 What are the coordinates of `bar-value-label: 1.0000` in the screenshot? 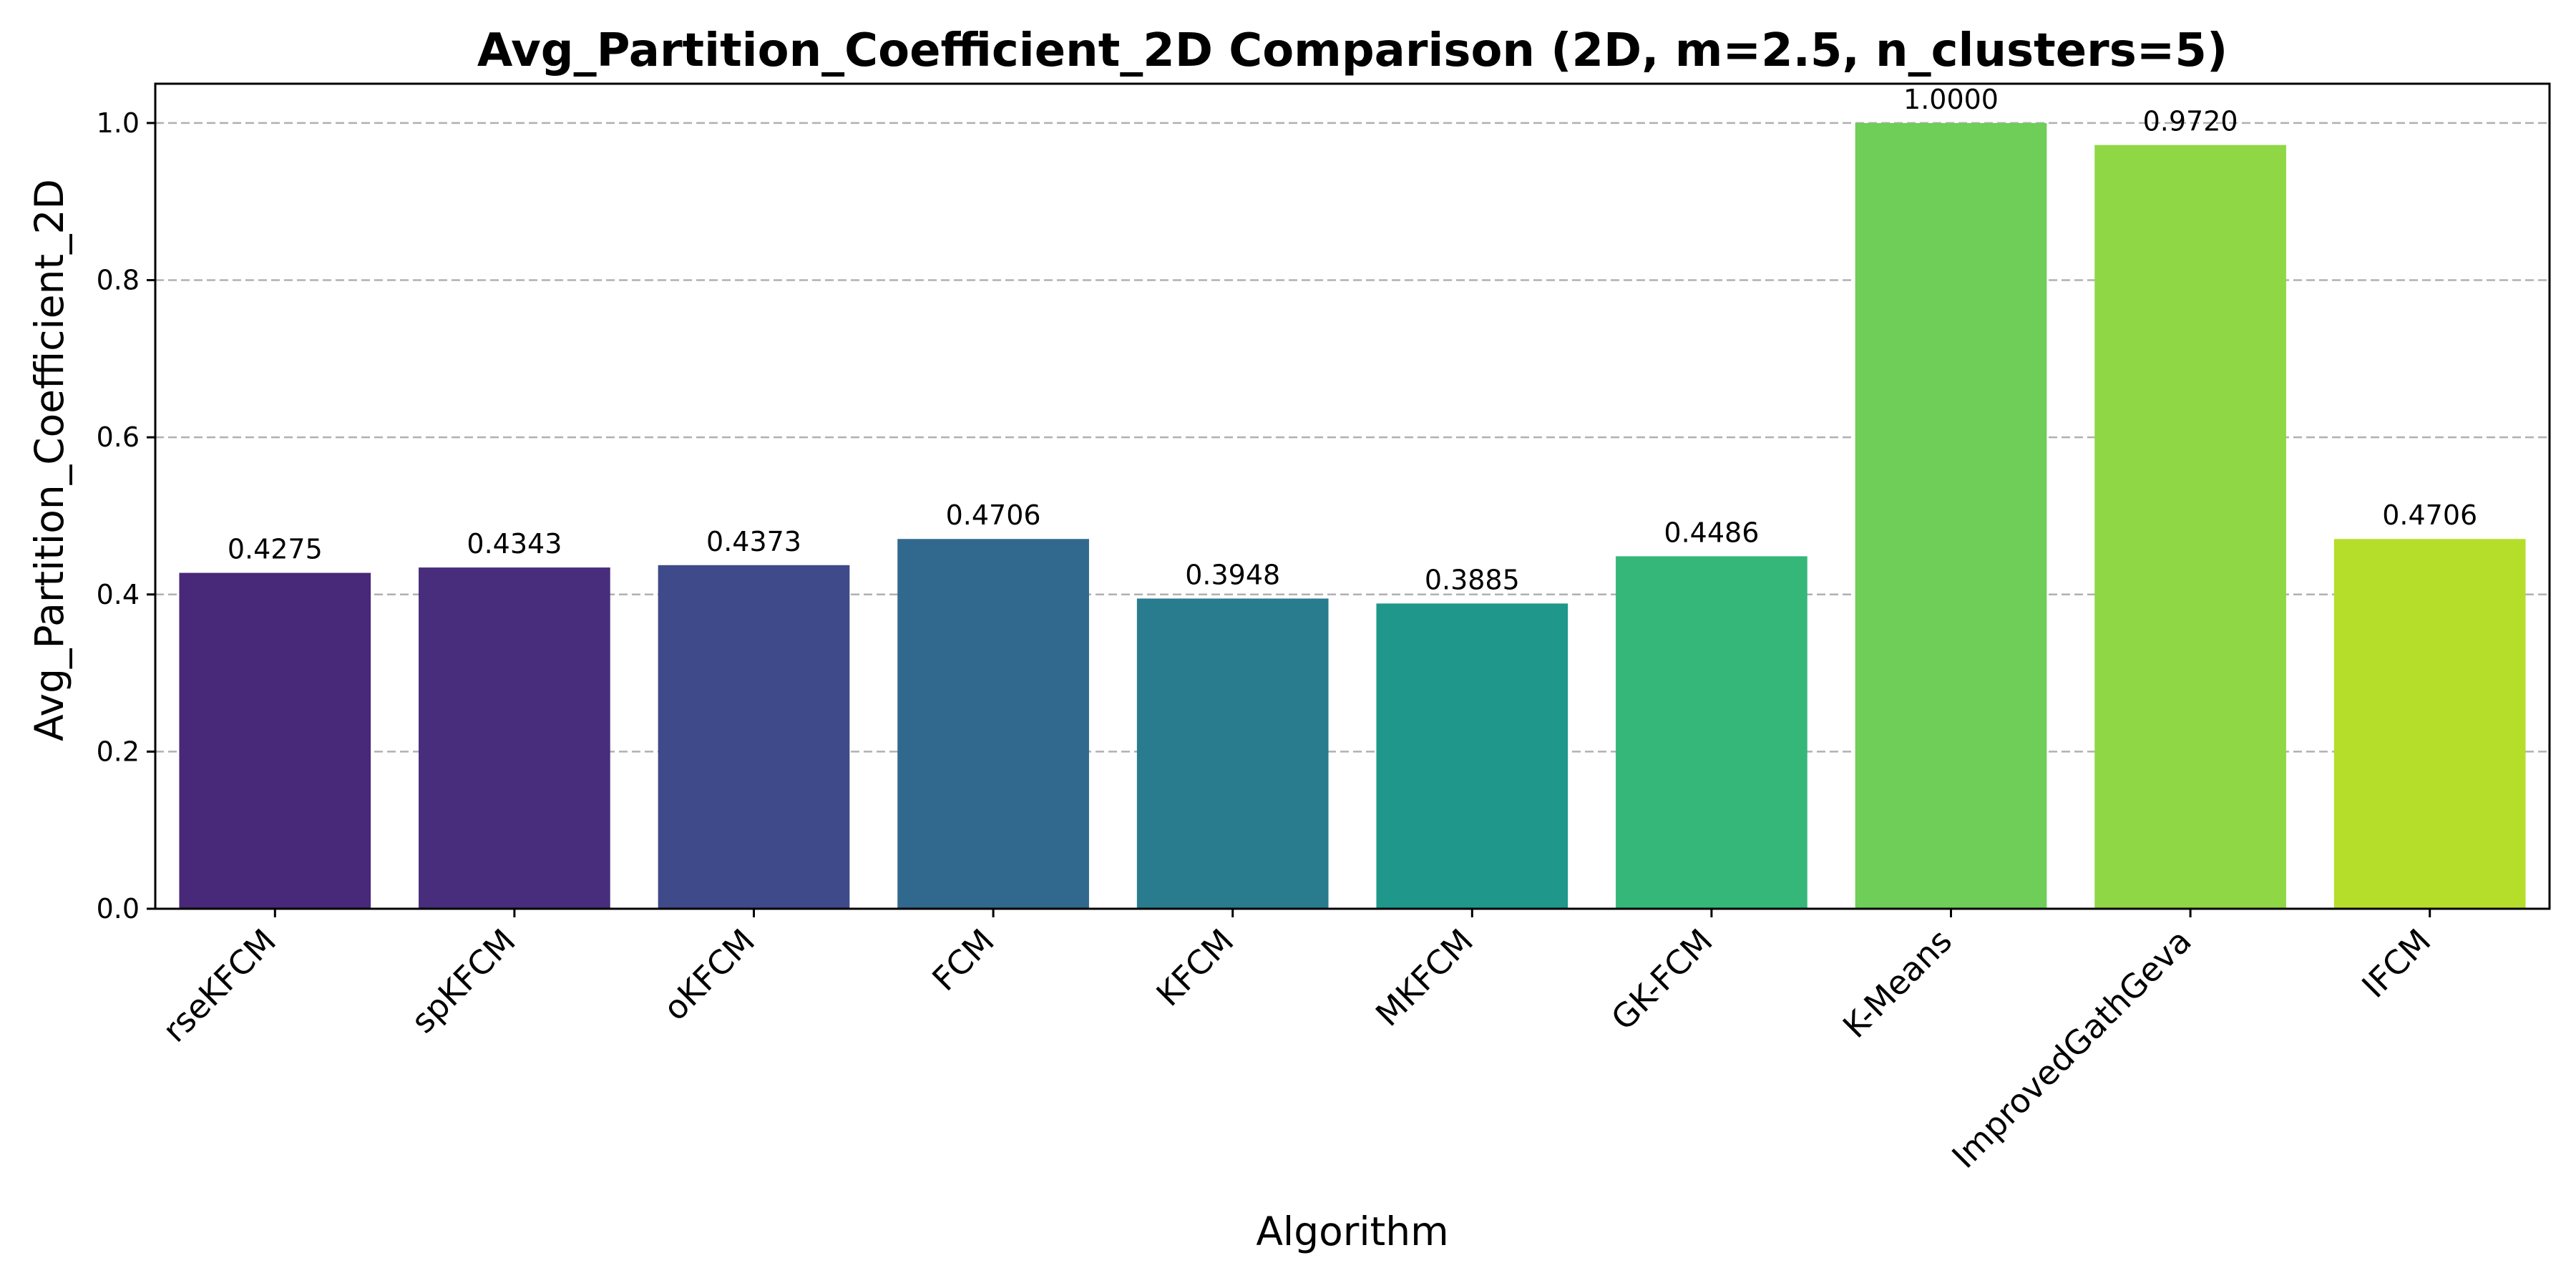 It's located at (1951, 100).